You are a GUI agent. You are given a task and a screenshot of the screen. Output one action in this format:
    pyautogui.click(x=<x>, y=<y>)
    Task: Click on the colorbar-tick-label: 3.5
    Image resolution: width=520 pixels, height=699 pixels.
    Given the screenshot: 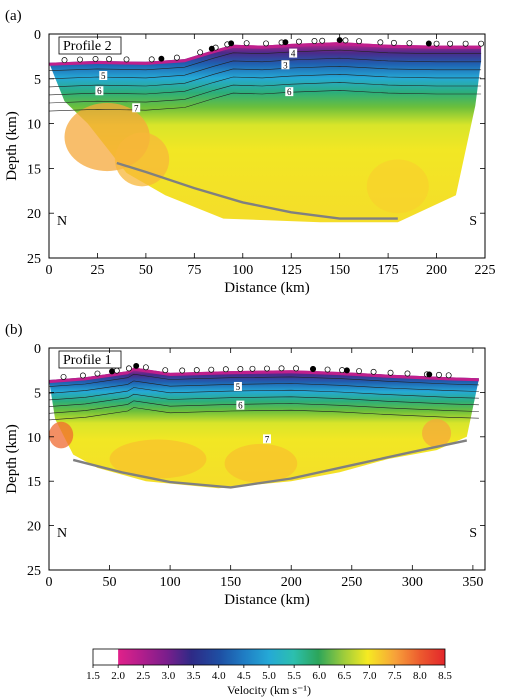 What is the action you would take?
    pyautogui.click(x=194, y=676)
    